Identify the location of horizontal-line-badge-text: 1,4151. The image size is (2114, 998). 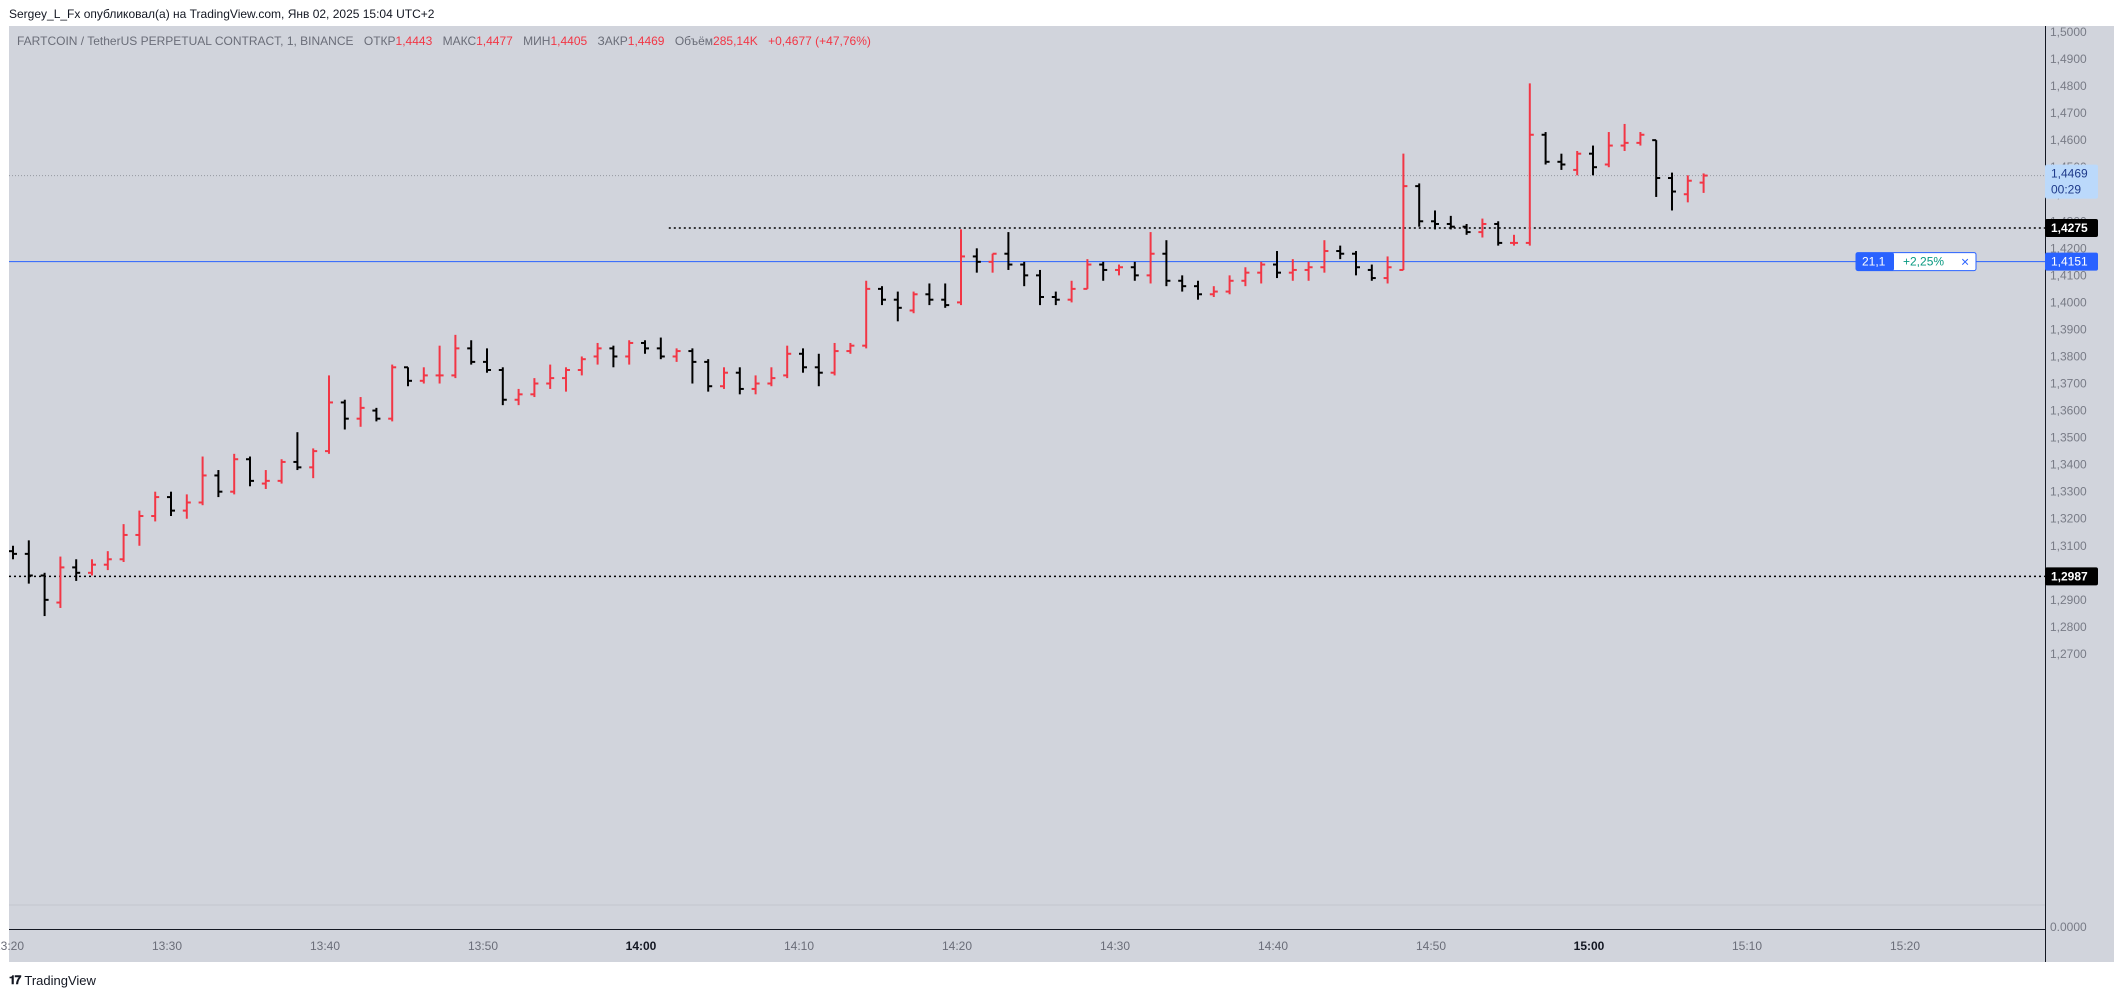
(2069, 262).